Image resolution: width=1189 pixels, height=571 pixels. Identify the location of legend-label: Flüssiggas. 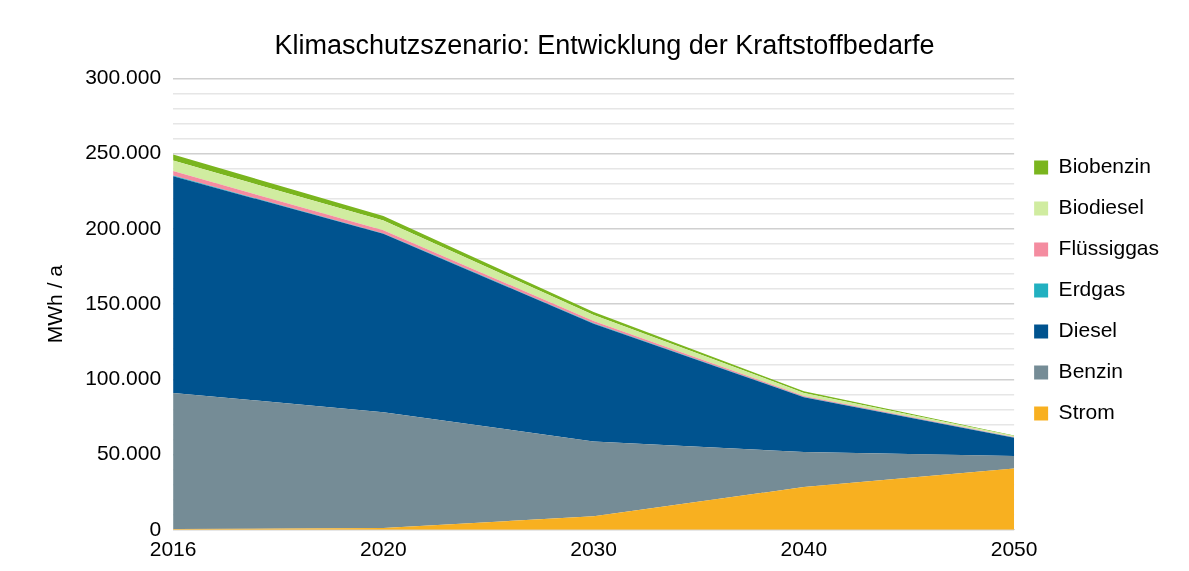
(1109, 248).